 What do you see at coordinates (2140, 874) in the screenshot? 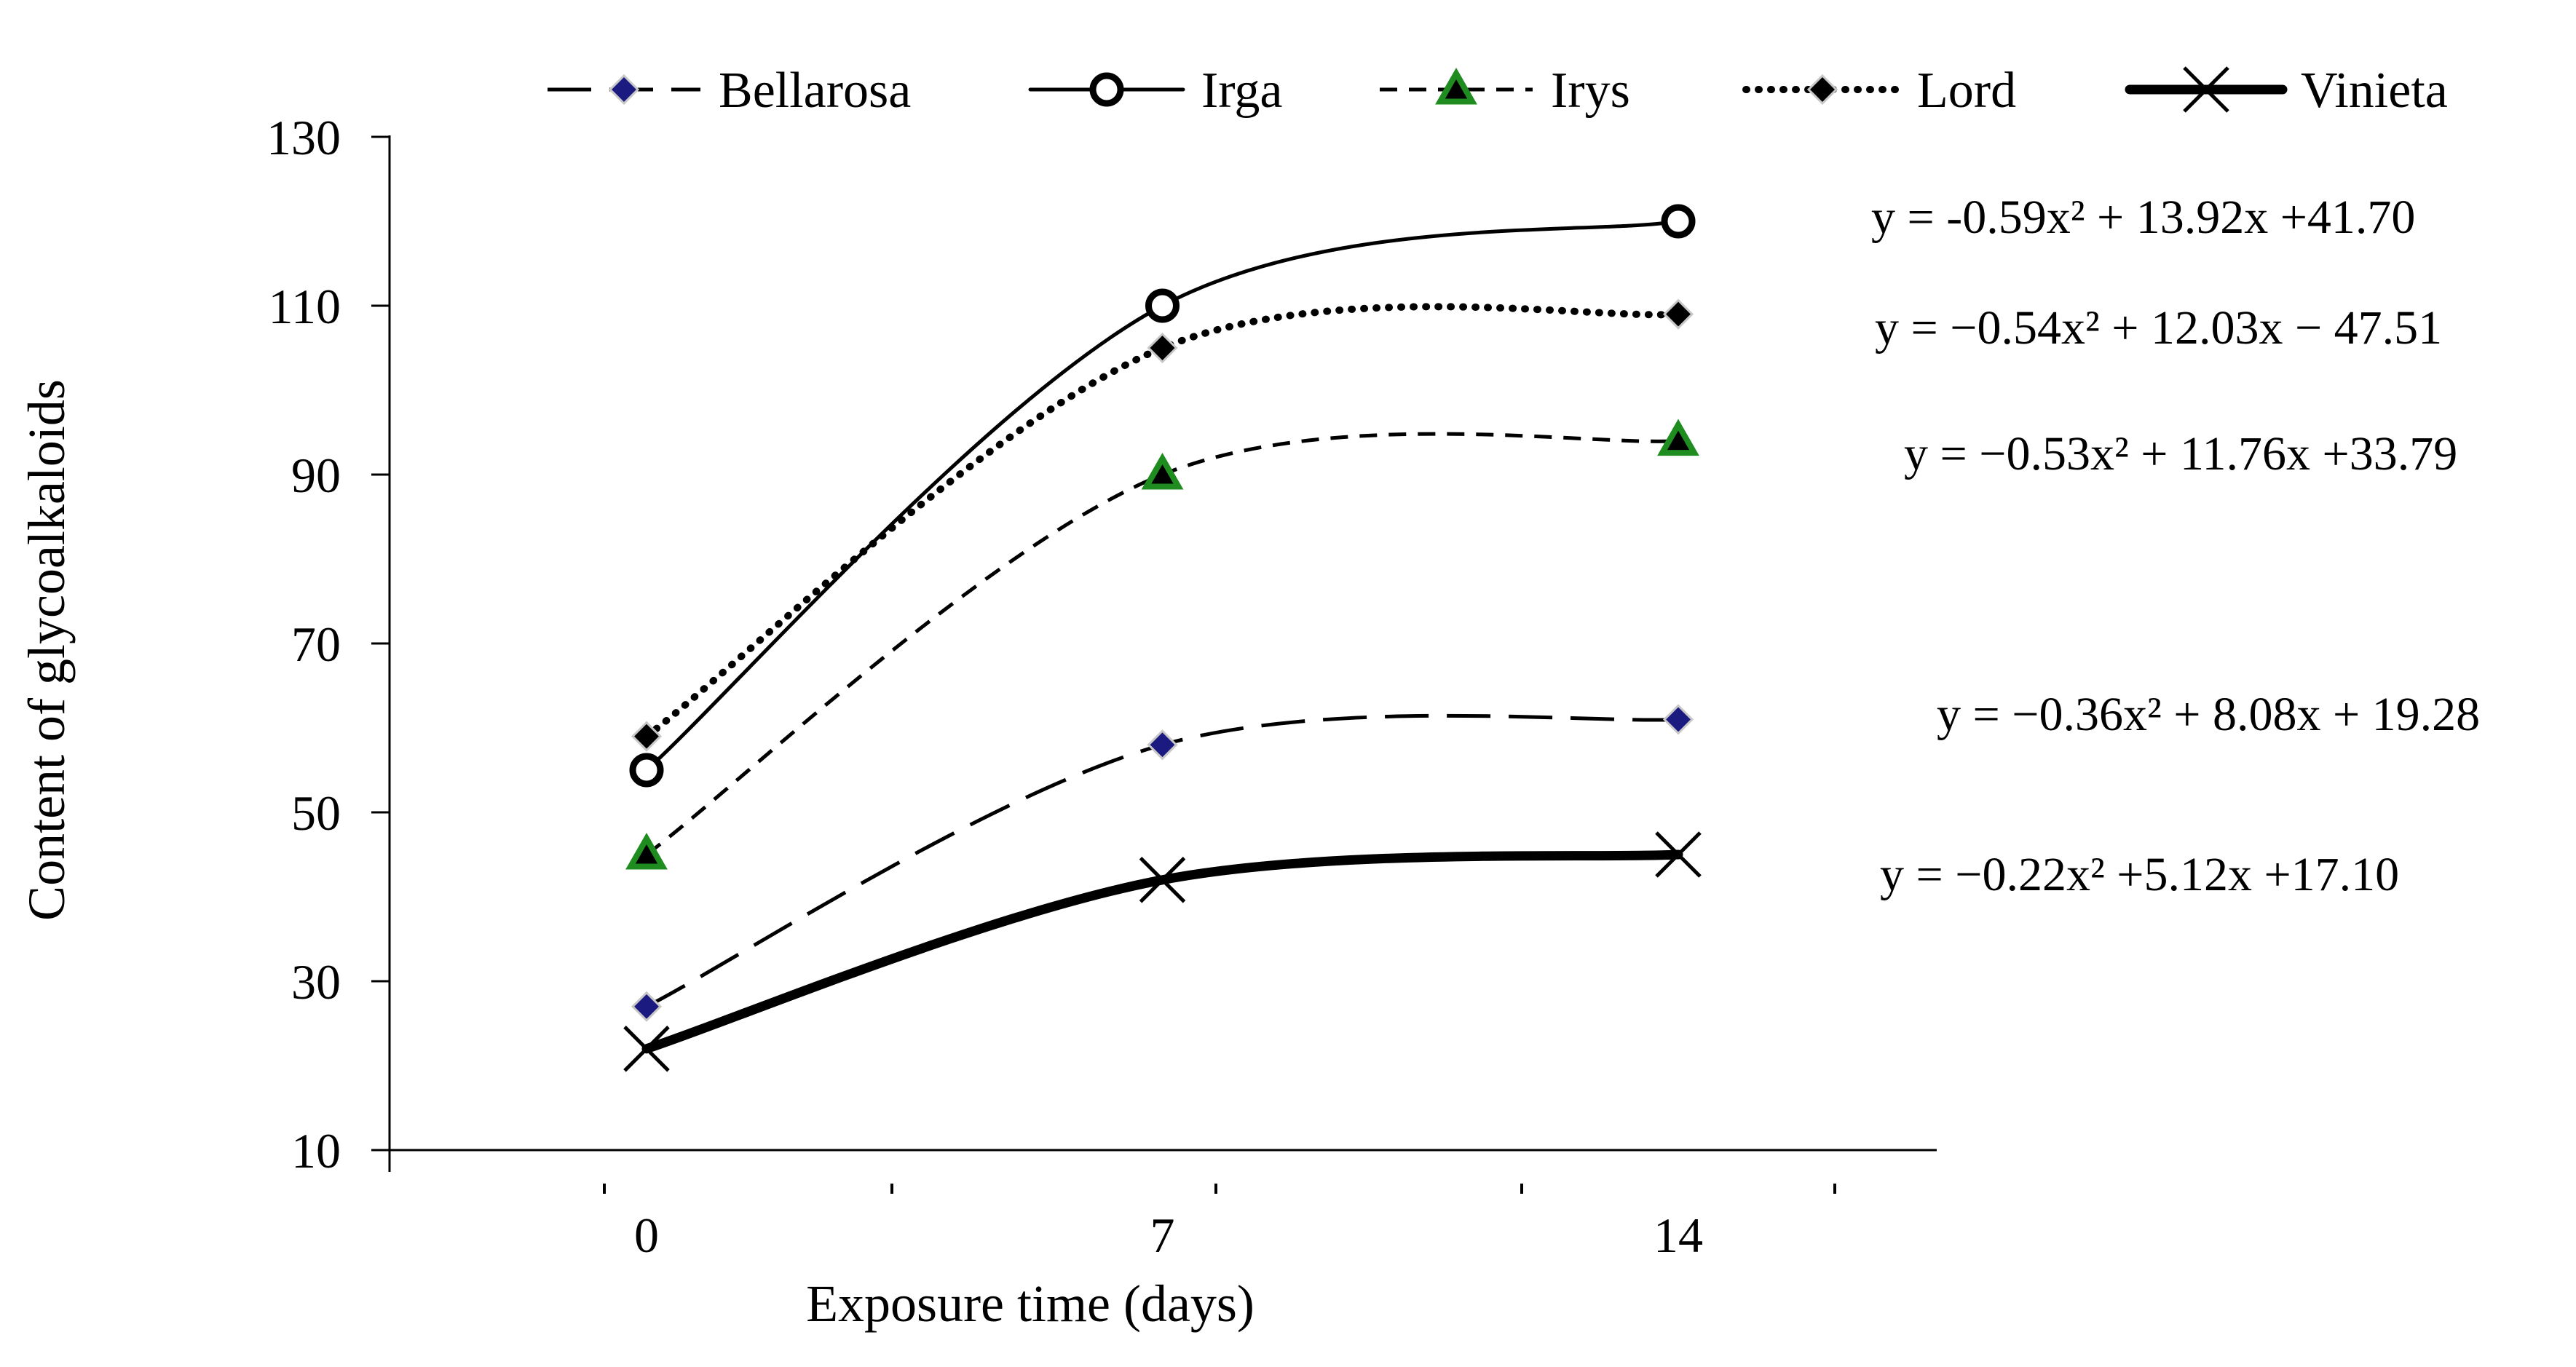
I see `trend-equation-vinieta: y = −0.22x² +5.12x +17.10` at bounding box center [2140, 874].